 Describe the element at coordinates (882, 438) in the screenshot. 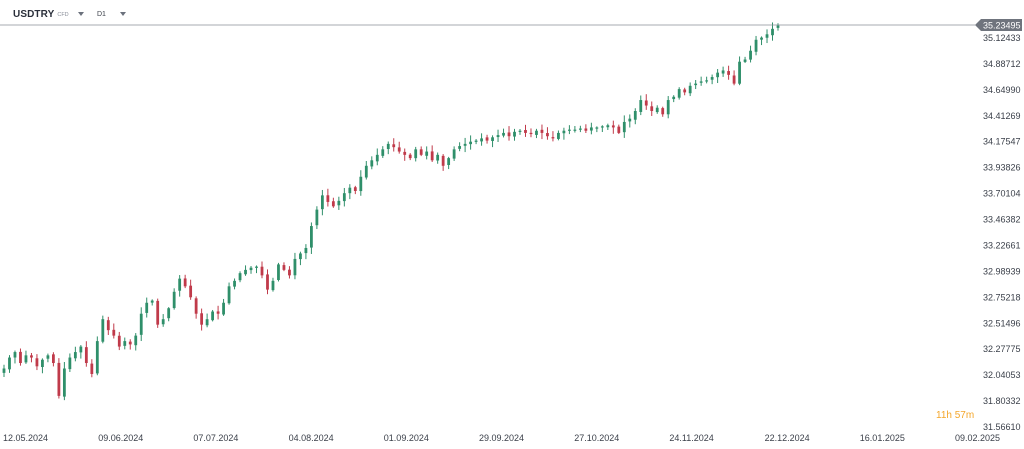

I see `x-tick-label: 16.01.2025` at that location.